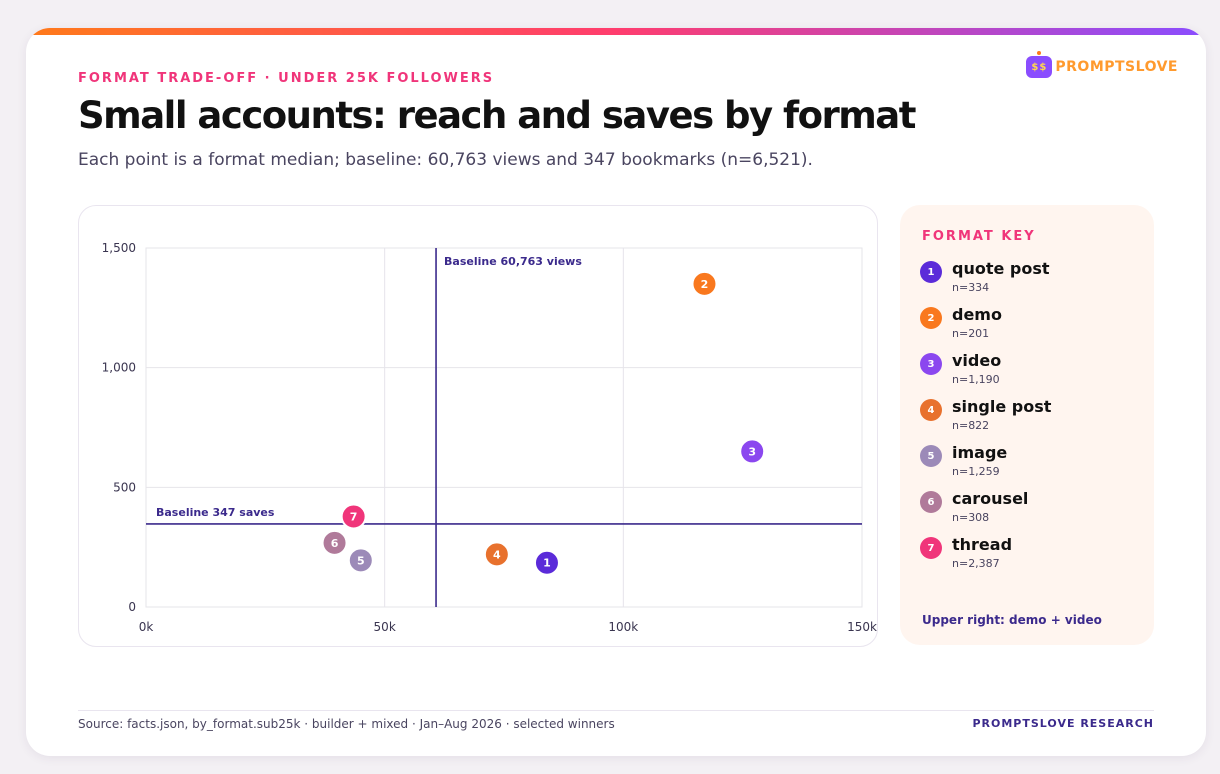 Image resolution: width=1220 pixels, height=774 pixels. Describe the element at coordinates (980, 452) in the screenshot. I see `key-format-name: image` at that location.